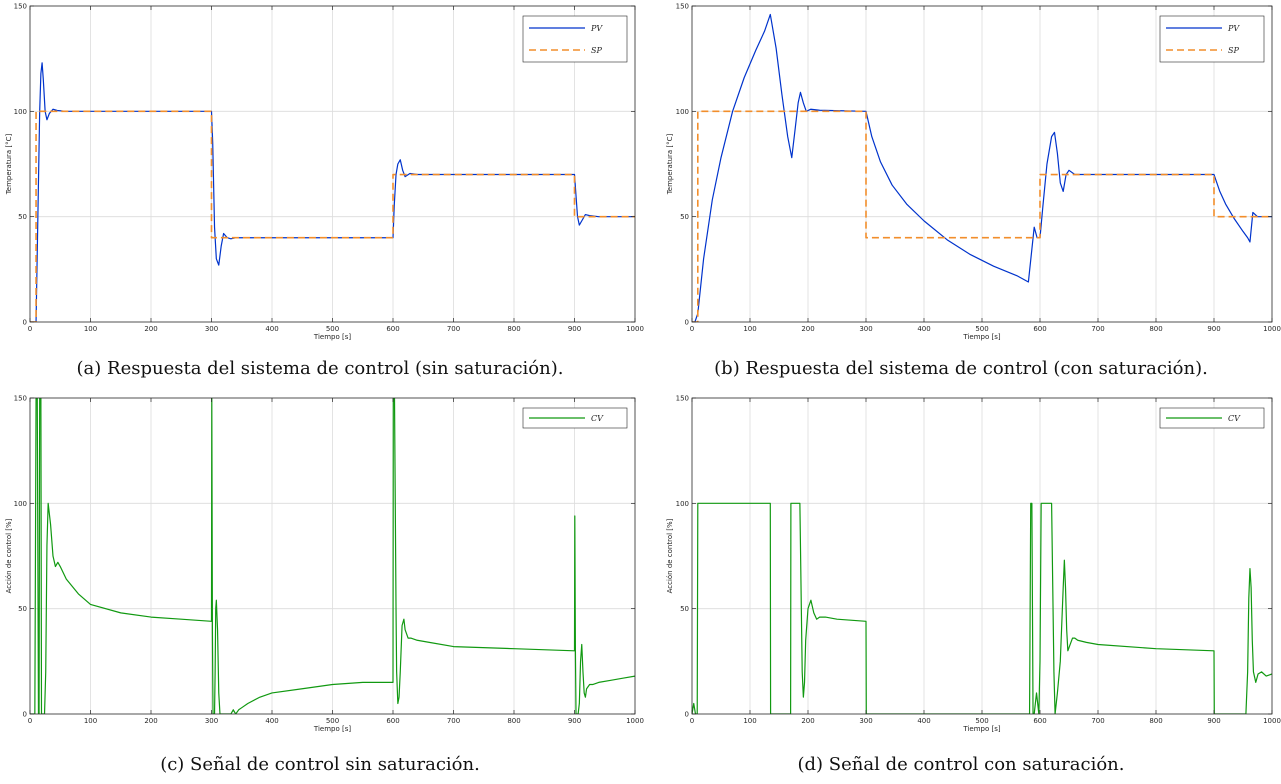 The width and height of the screenshot is (1281, 784). Describe the element at coordinates (1212, 418) in the screenshot. I see `legend: CV` at that location.